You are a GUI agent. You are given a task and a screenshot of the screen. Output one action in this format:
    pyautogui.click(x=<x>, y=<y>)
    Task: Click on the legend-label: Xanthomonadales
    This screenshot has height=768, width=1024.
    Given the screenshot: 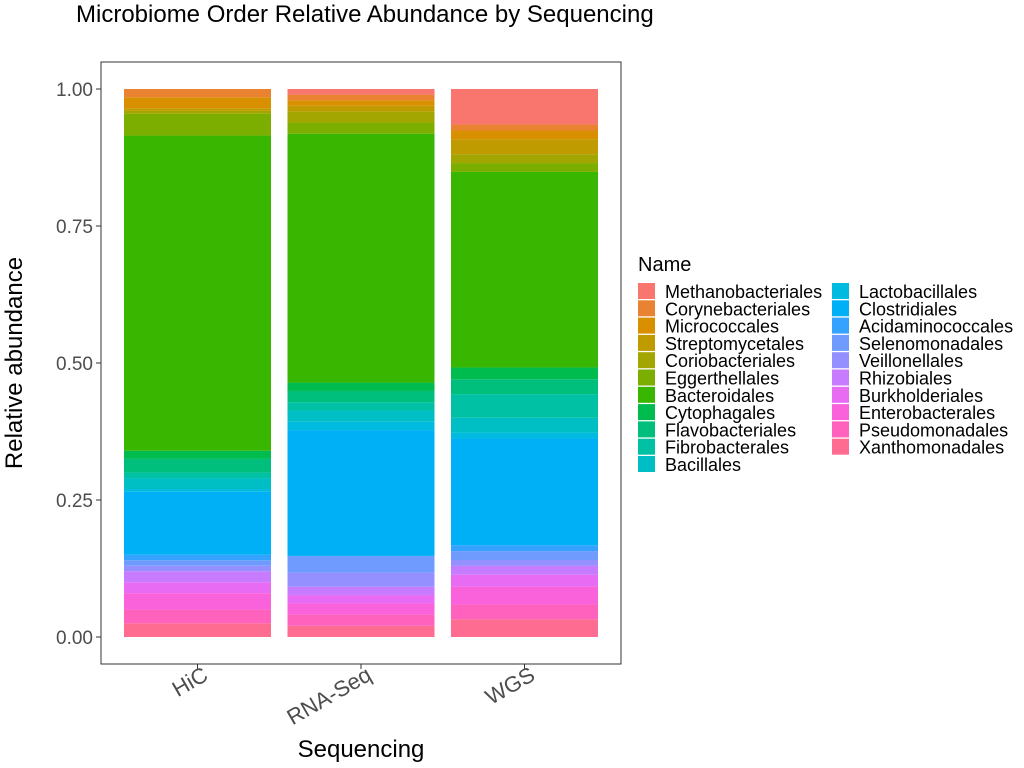 What is the action you would take?
    pyautogui.click(x=931, y=448)
    